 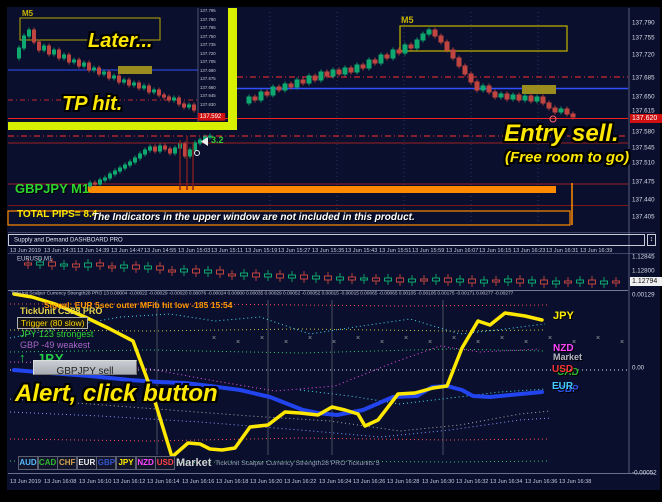 I want to click on time-axis-label: 13 Jun 16:10, so click(x=94, y=481).